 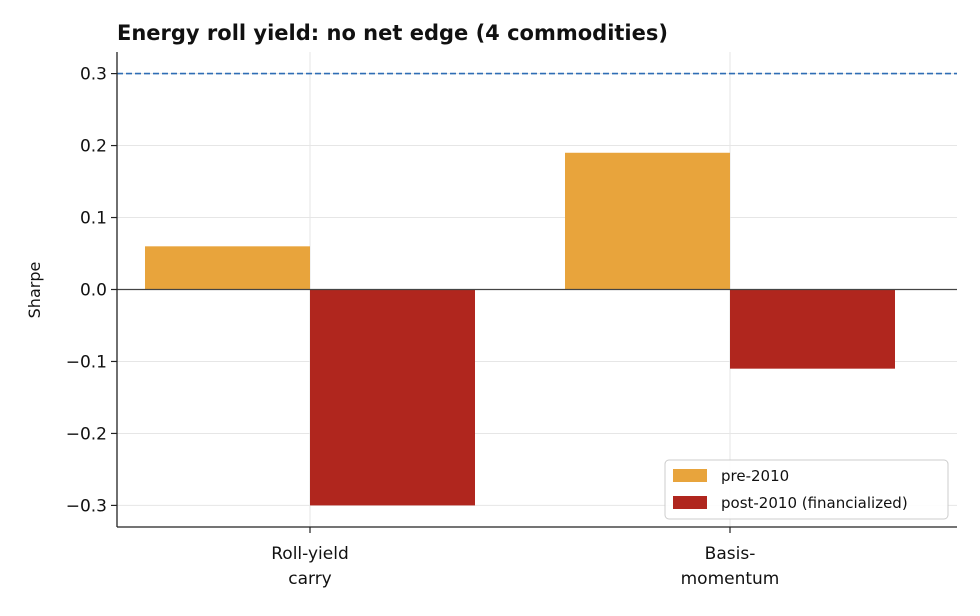 What do you see at coordinates (730, 566) in the screenshot?
I see `x-tick-label: Basis-momentum` at bounding box center [730, 566].